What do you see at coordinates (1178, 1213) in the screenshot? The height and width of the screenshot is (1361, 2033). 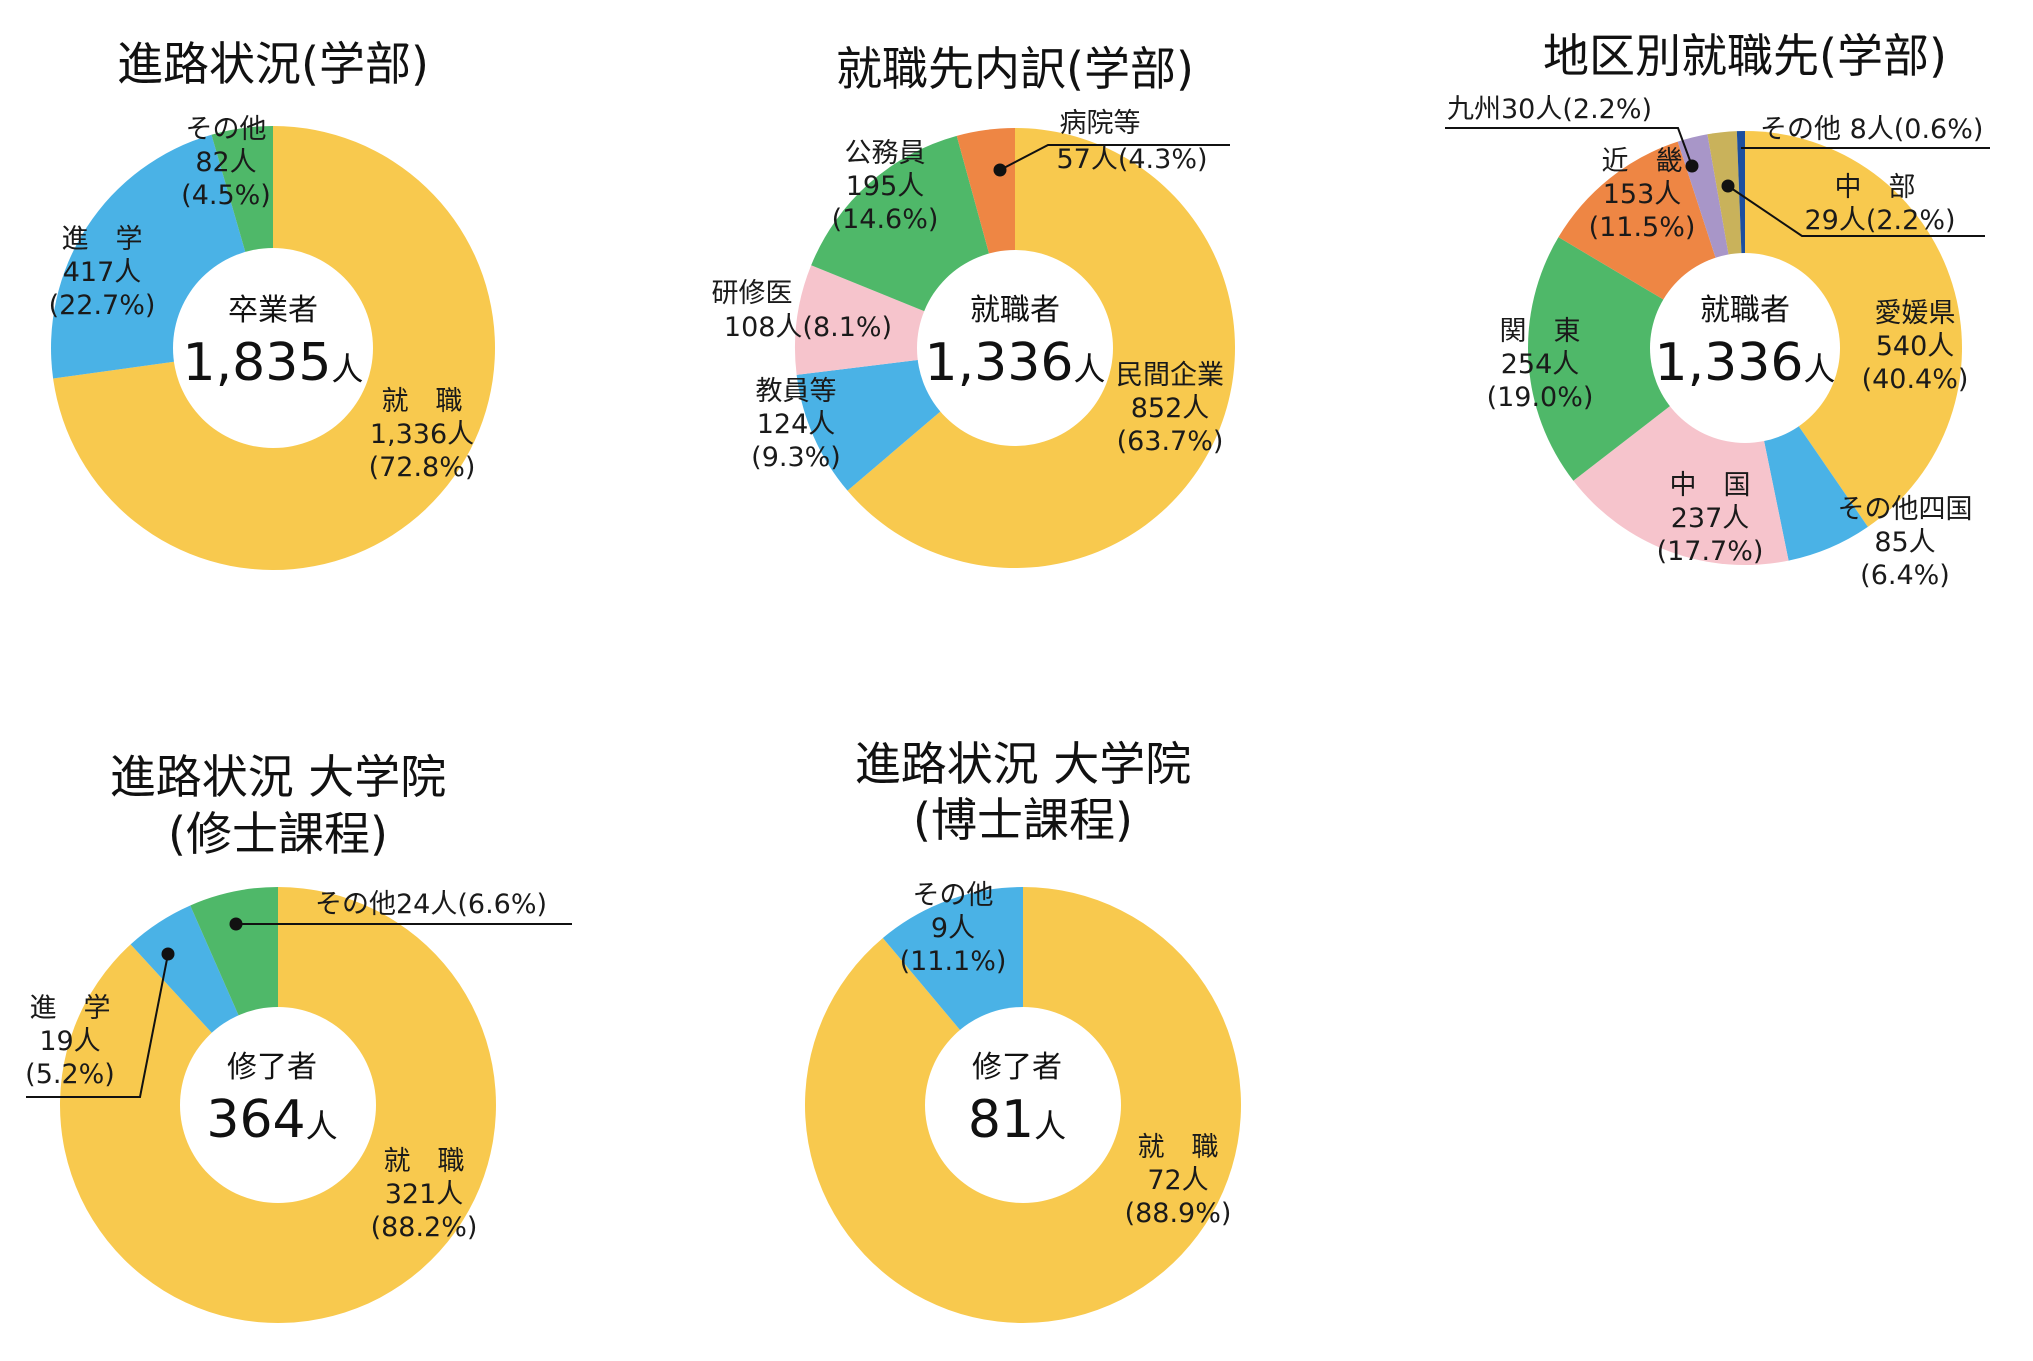 I see `slice-label: (88.9%)` at bounding box center [1178, 1213].